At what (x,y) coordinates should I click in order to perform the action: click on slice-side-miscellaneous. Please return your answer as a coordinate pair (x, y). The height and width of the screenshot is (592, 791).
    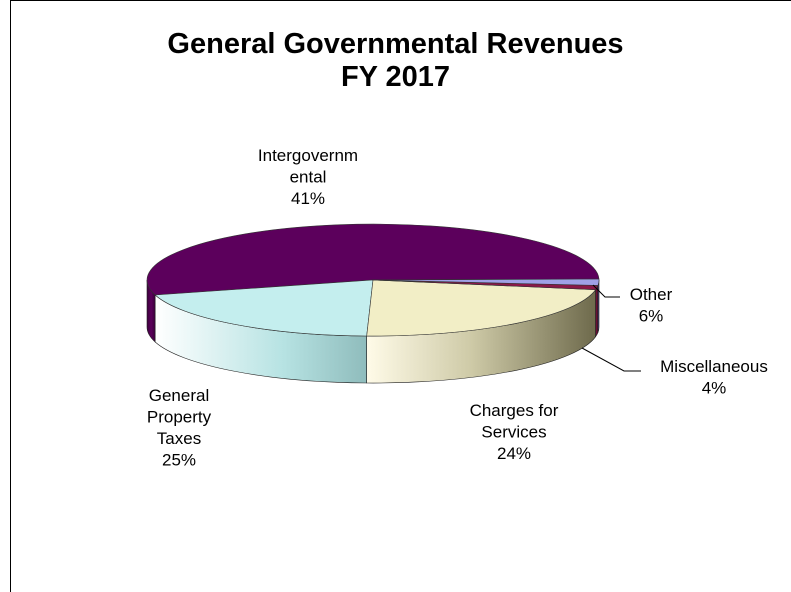
    Looking at the image, I should click on (597, 311).